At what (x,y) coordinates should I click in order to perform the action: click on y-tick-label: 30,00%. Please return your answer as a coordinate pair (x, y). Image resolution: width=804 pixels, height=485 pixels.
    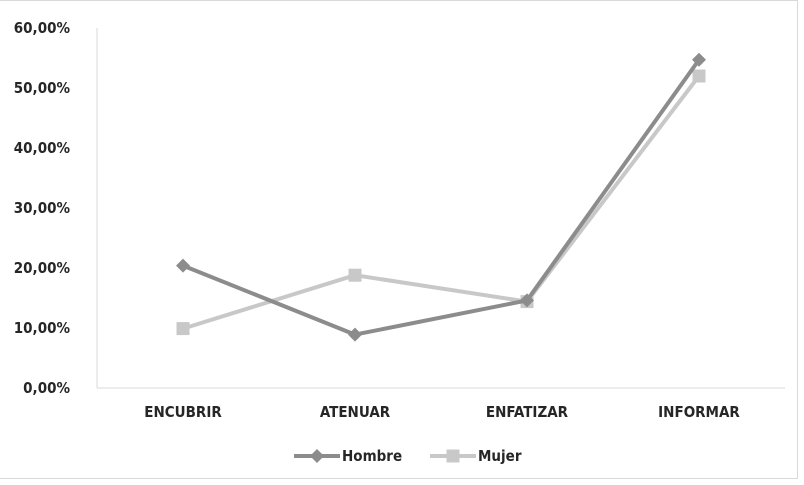
    Looking at the image, I should click on (42, 208).